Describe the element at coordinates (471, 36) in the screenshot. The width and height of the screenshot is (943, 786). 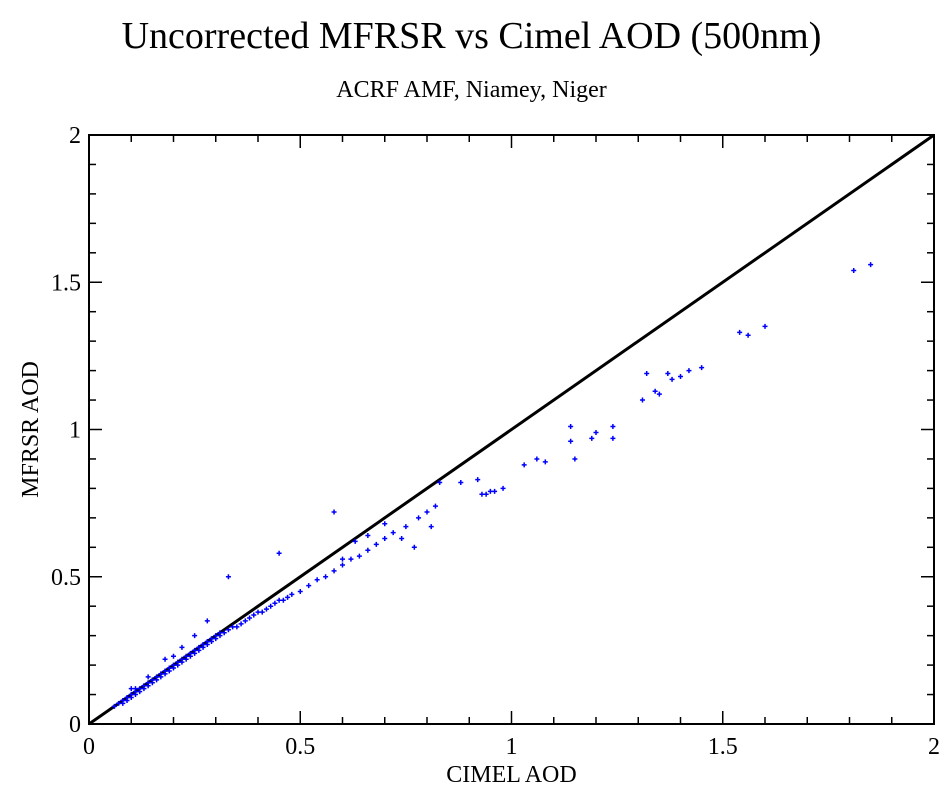
I see `chart-title: Uncorrected MFRSR vs Cimel AOD (500nm)` at that location.